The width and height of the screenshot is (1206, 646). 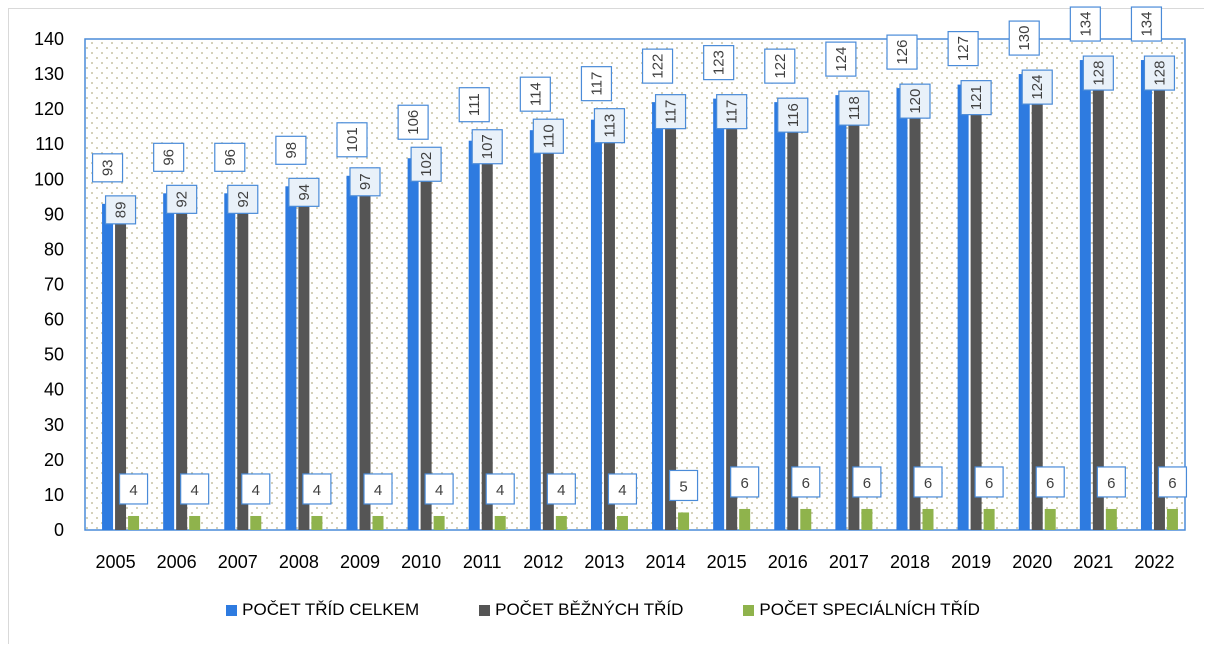 I want to click on y-tick-label: 40, so click(x=54, y=390).